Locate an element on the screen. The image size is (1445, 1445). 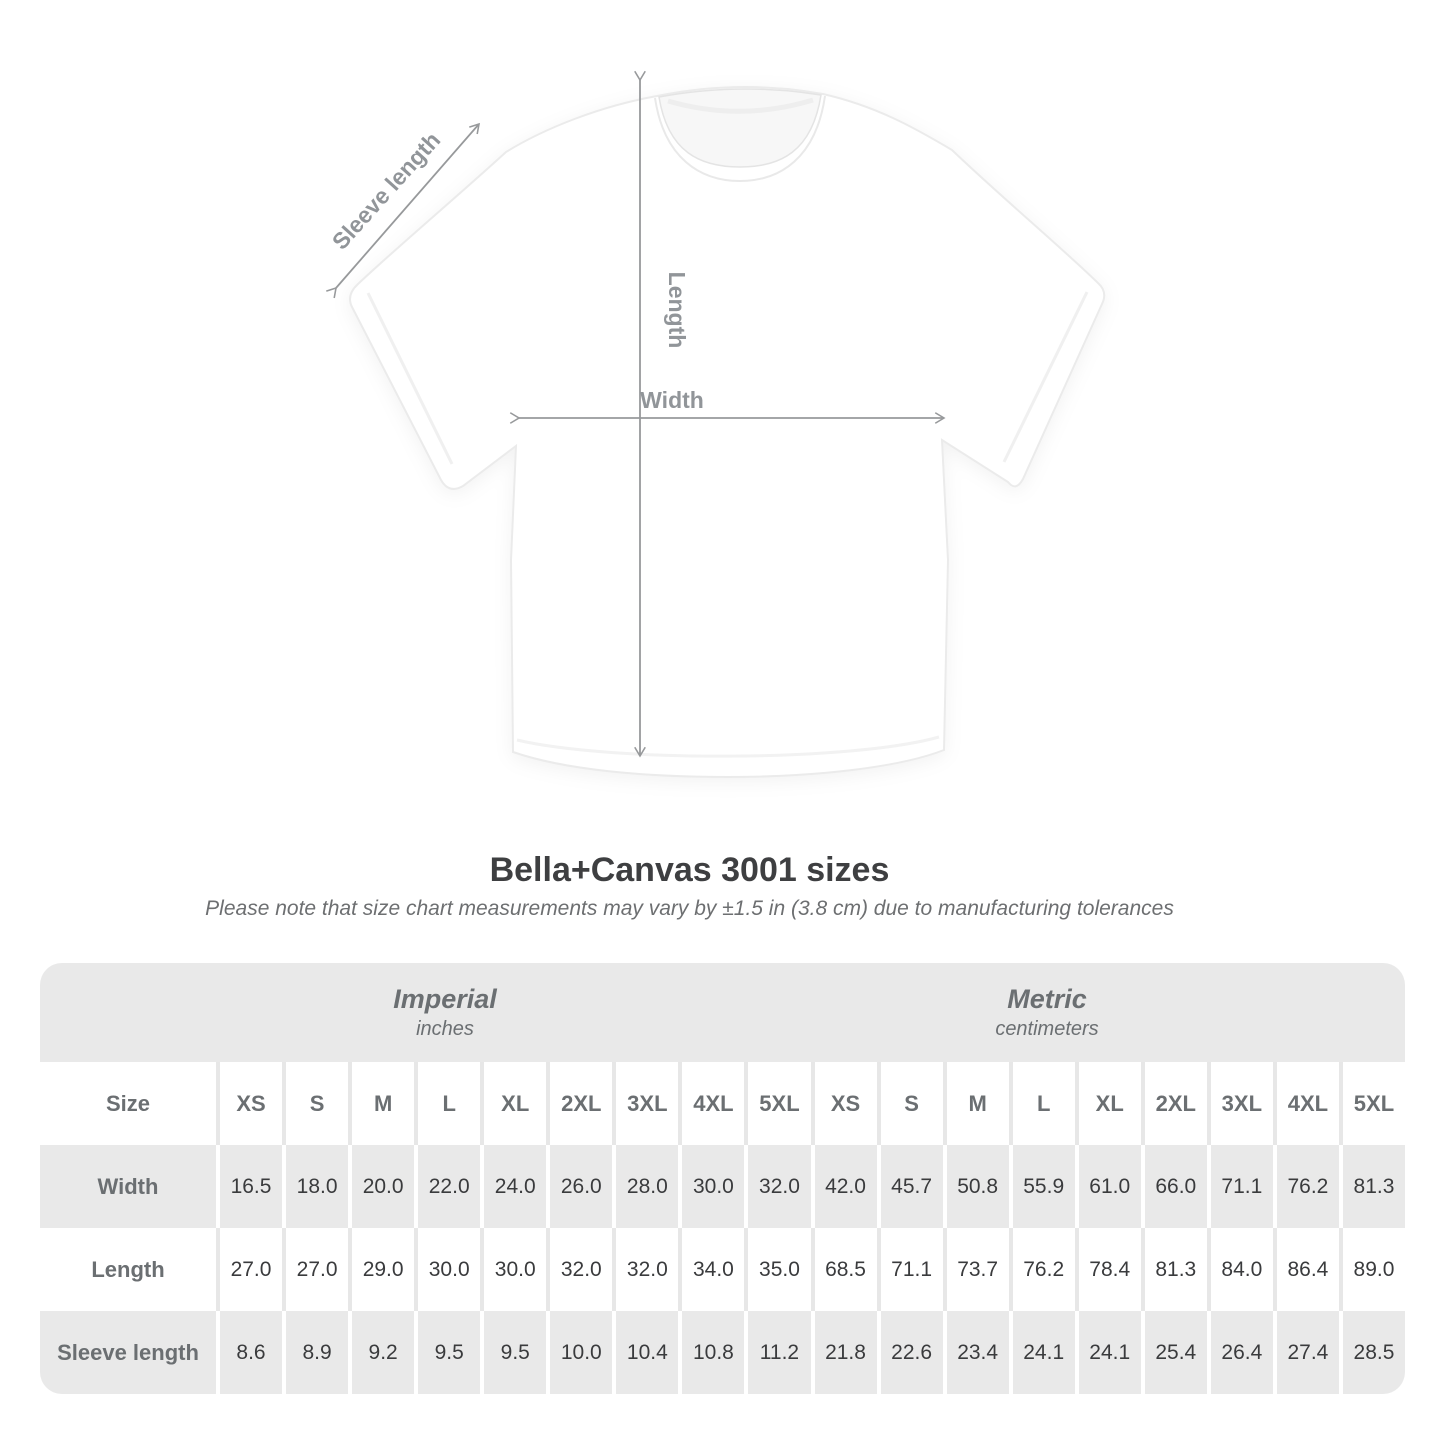
metric-group-header: Metric centimeters is located at coordinates (1046, 1012).